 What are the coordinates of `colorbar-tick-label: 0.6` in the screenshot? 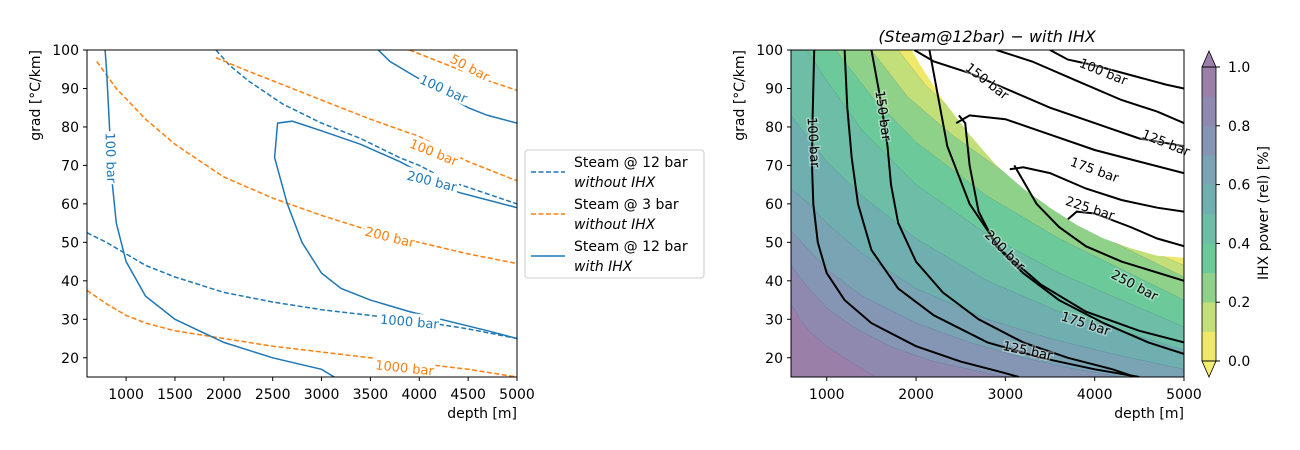 It's located at (1239, 186).